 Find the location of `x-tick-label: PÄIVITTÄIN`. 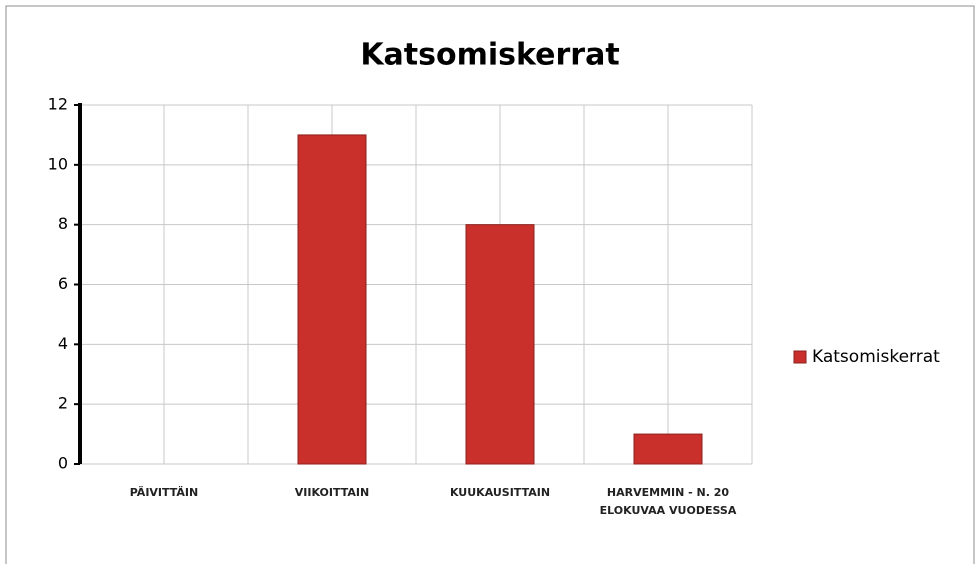

x-tick-label: PÄIVITTÄIN is located at coordinates (164, 492).